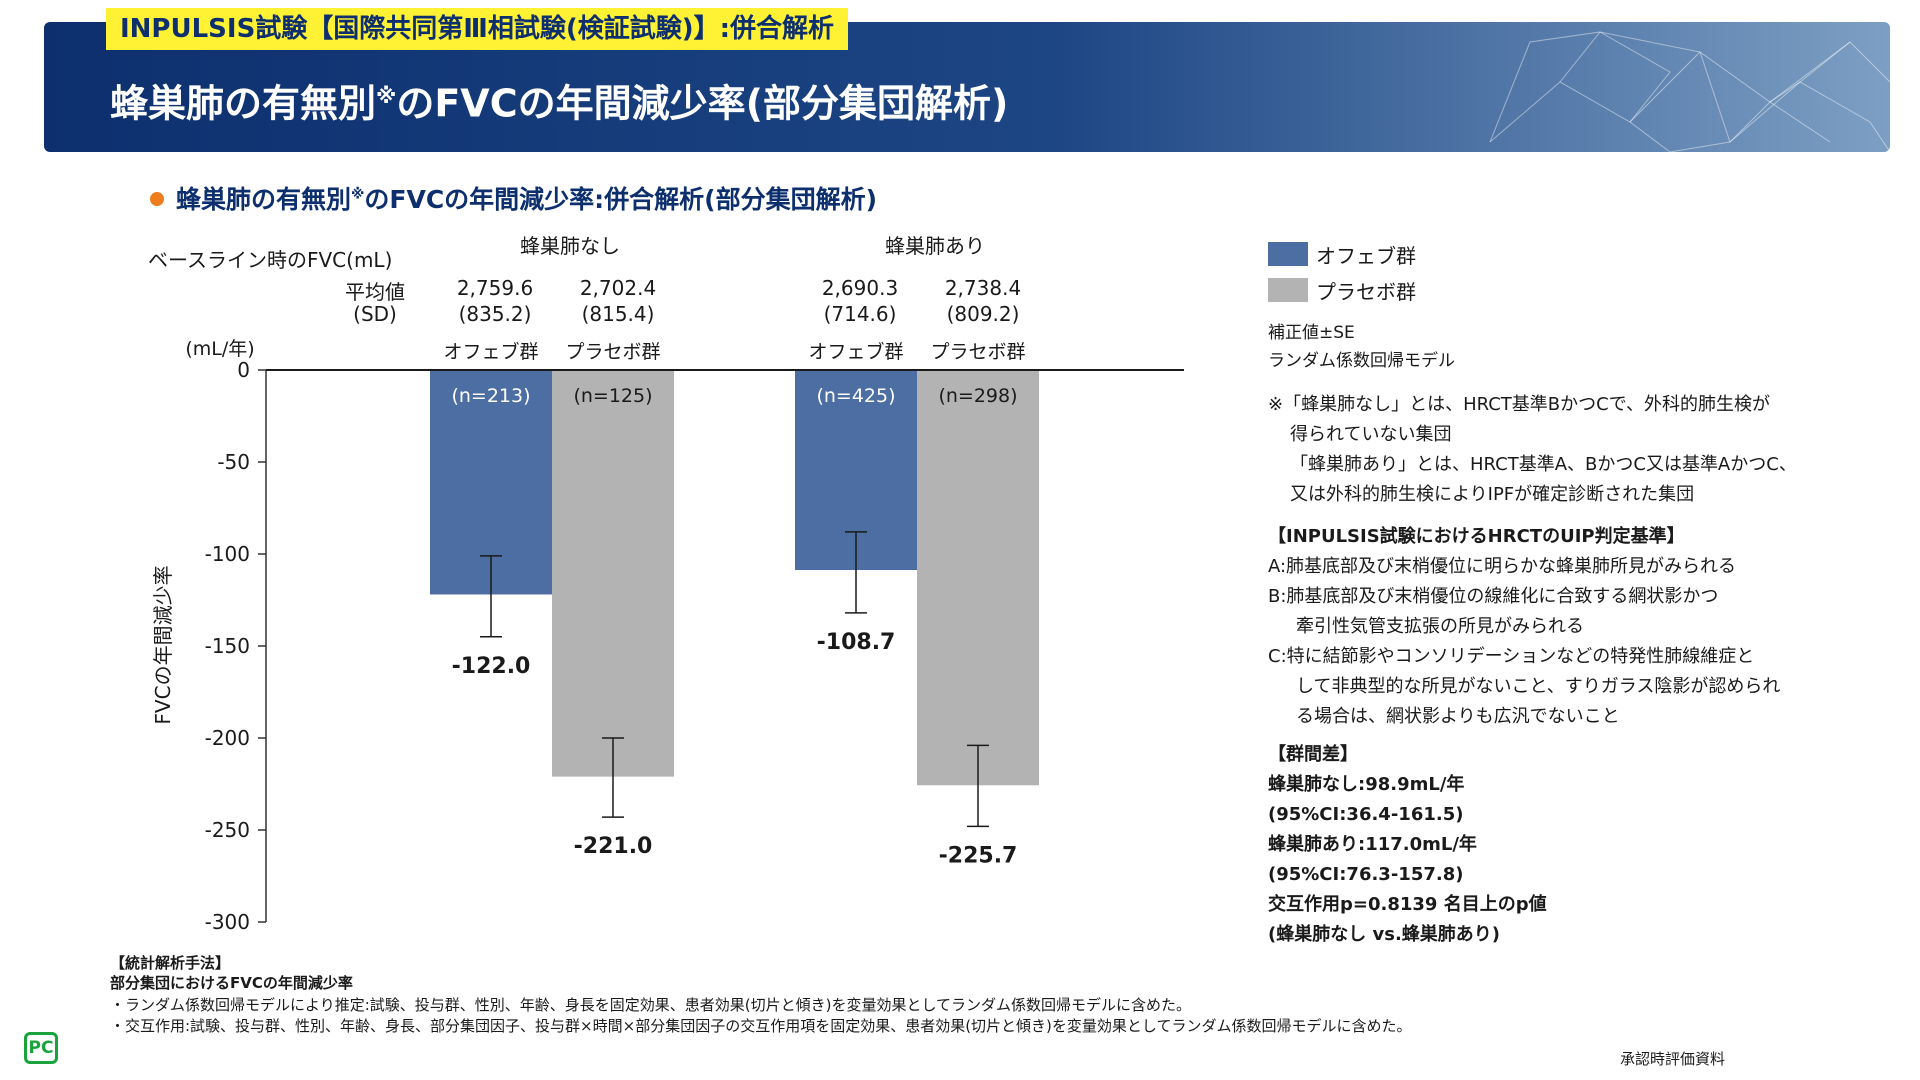 This screenshot has width=1920, height=1080. I want to click on page-title: 蜂巣肺の有無別※のFVCの年間減少率(部分集団解析), so click(559, 103).